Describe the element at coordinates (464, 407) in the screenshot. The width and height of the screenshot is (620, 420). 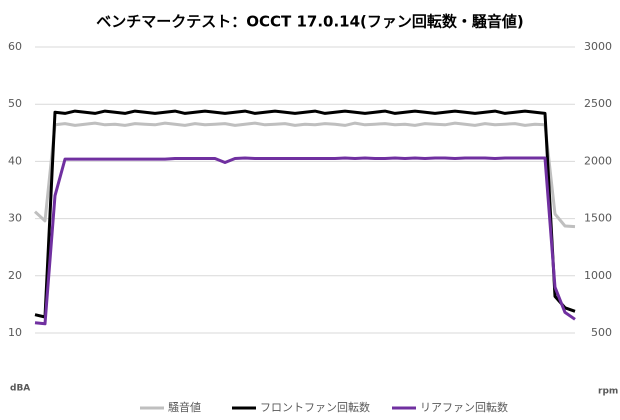
I see `legend-label: リアファン回転数` at that location.